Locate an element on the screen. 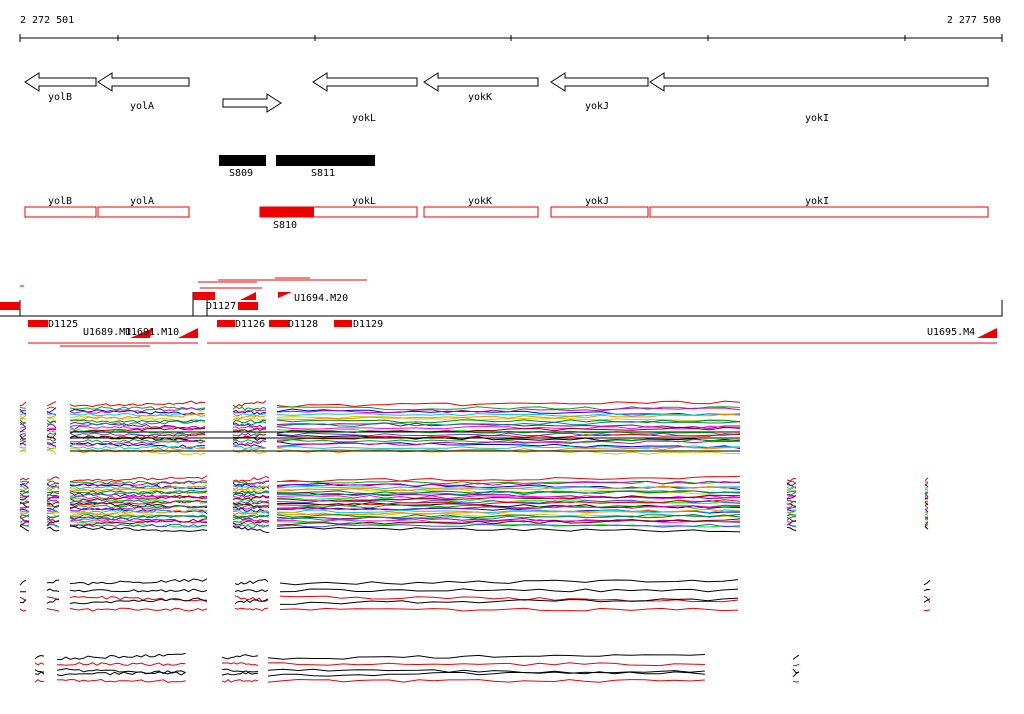 Image resolution: width=1024 pixels, height=714 pixels. segment is located at coordinates (325, 160).